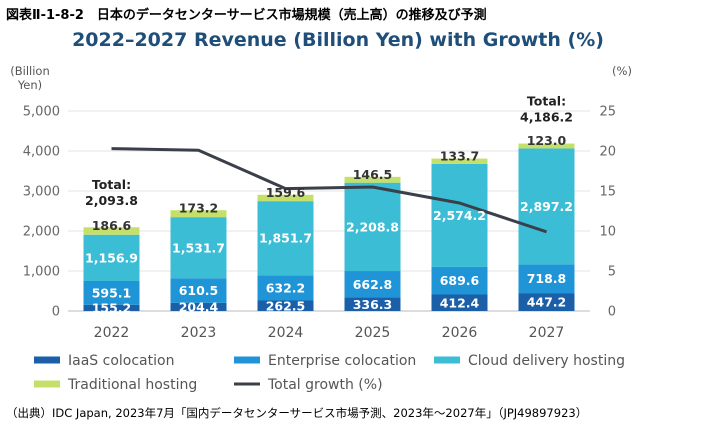 The width and height of the screenshot is (720, 436). I want to click on segment-label: 595.1, so click(112, 292).